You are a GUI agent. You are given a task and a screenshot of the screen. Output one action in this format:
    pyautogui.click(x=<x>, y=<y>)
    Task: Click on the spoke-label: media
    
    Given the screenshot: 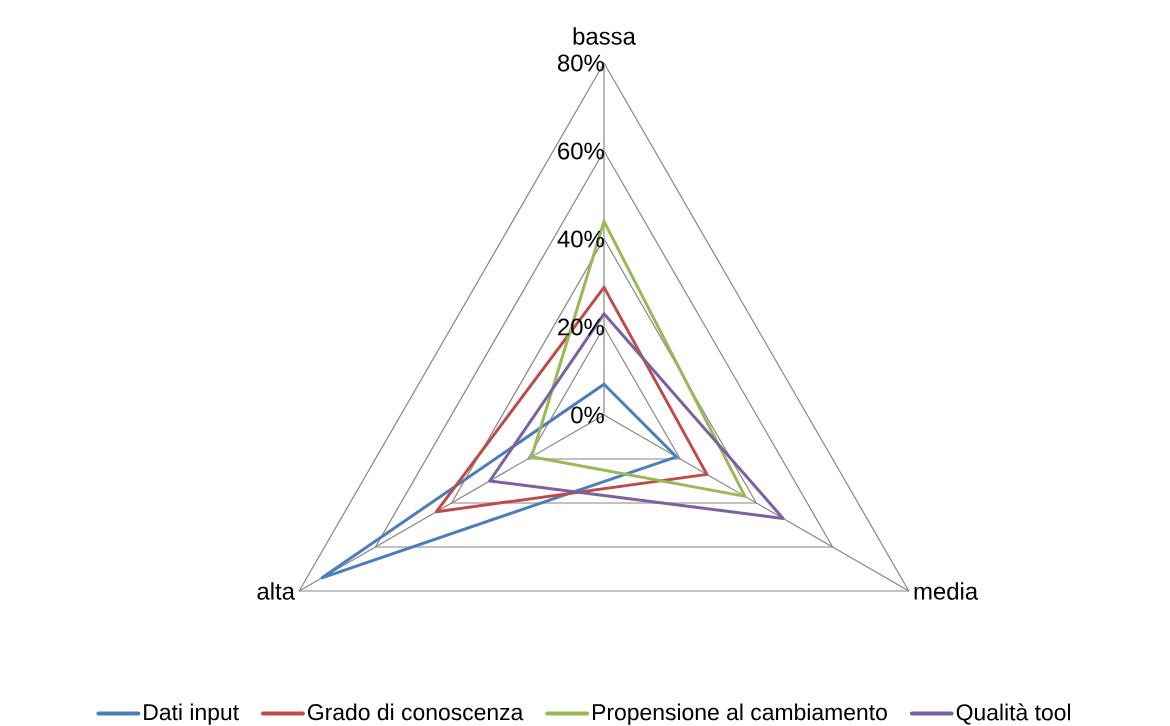 What is the action you would take?
    pyautogui.click(x=946, y=591)
    